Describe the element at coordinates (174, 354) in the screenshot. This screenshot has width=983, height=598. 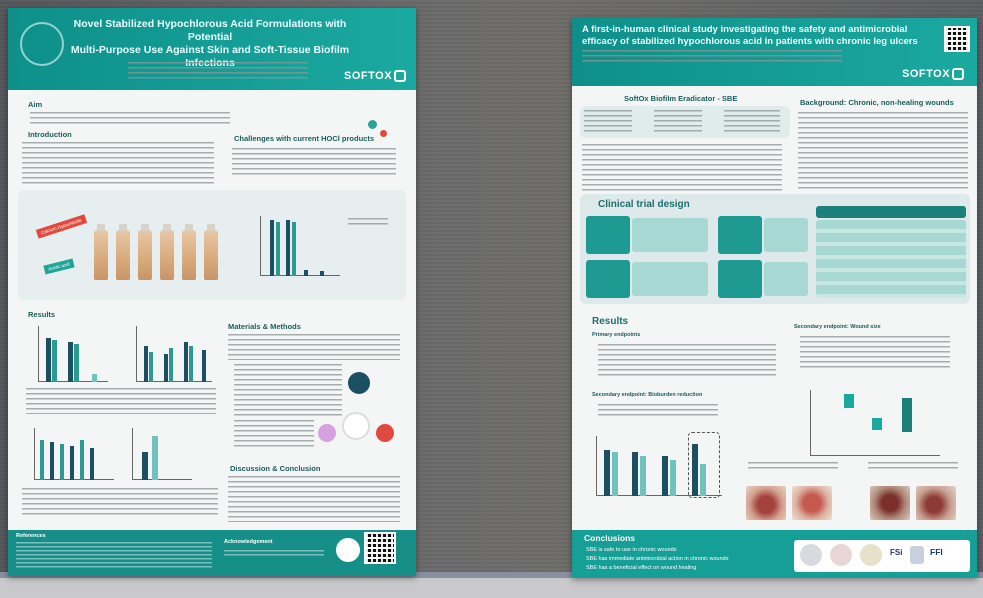
I see `results-chart-b` at that location.